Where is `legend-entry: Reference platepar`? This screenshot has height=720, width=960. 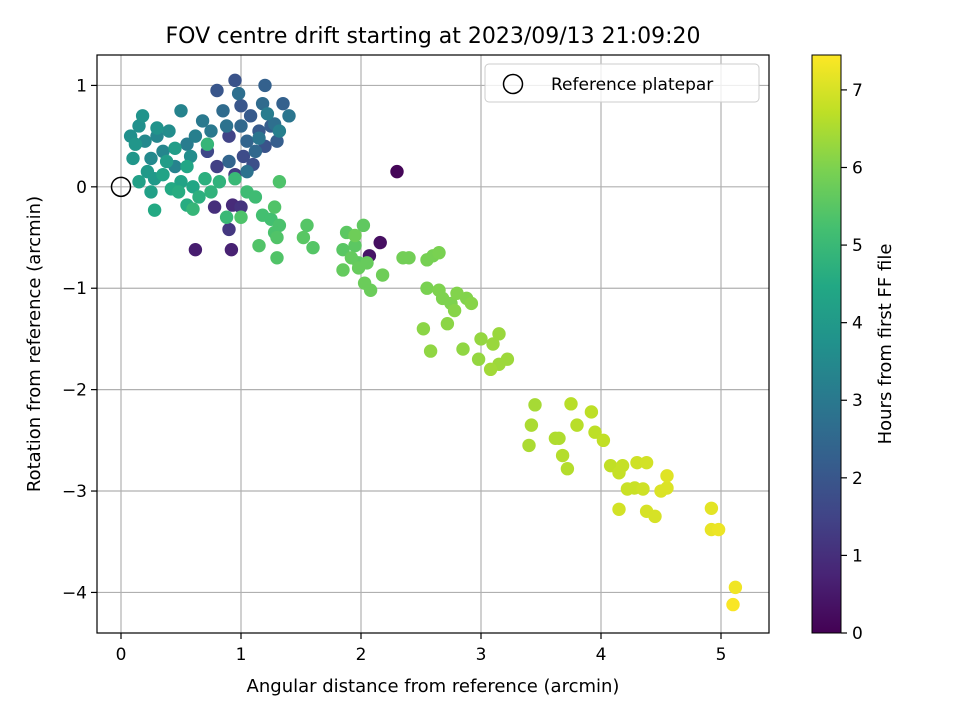
legend-entry: Reference platepar is located at coordinates (632, 85).